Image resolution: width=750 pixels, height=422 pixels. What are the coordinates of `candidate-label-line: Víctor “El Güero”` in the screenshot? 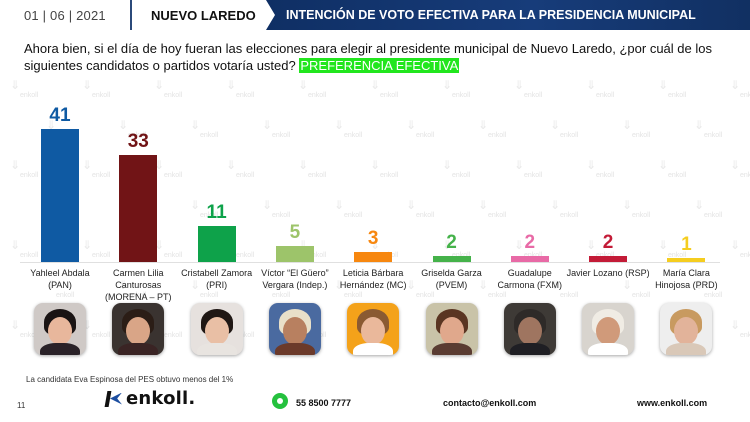 It's located at (295, 273).